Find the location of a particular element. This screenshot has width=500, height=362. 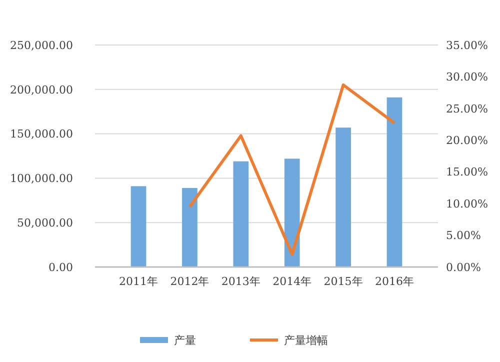

y-tick-label: 150,000.00 is located at coordinates (41, 134).